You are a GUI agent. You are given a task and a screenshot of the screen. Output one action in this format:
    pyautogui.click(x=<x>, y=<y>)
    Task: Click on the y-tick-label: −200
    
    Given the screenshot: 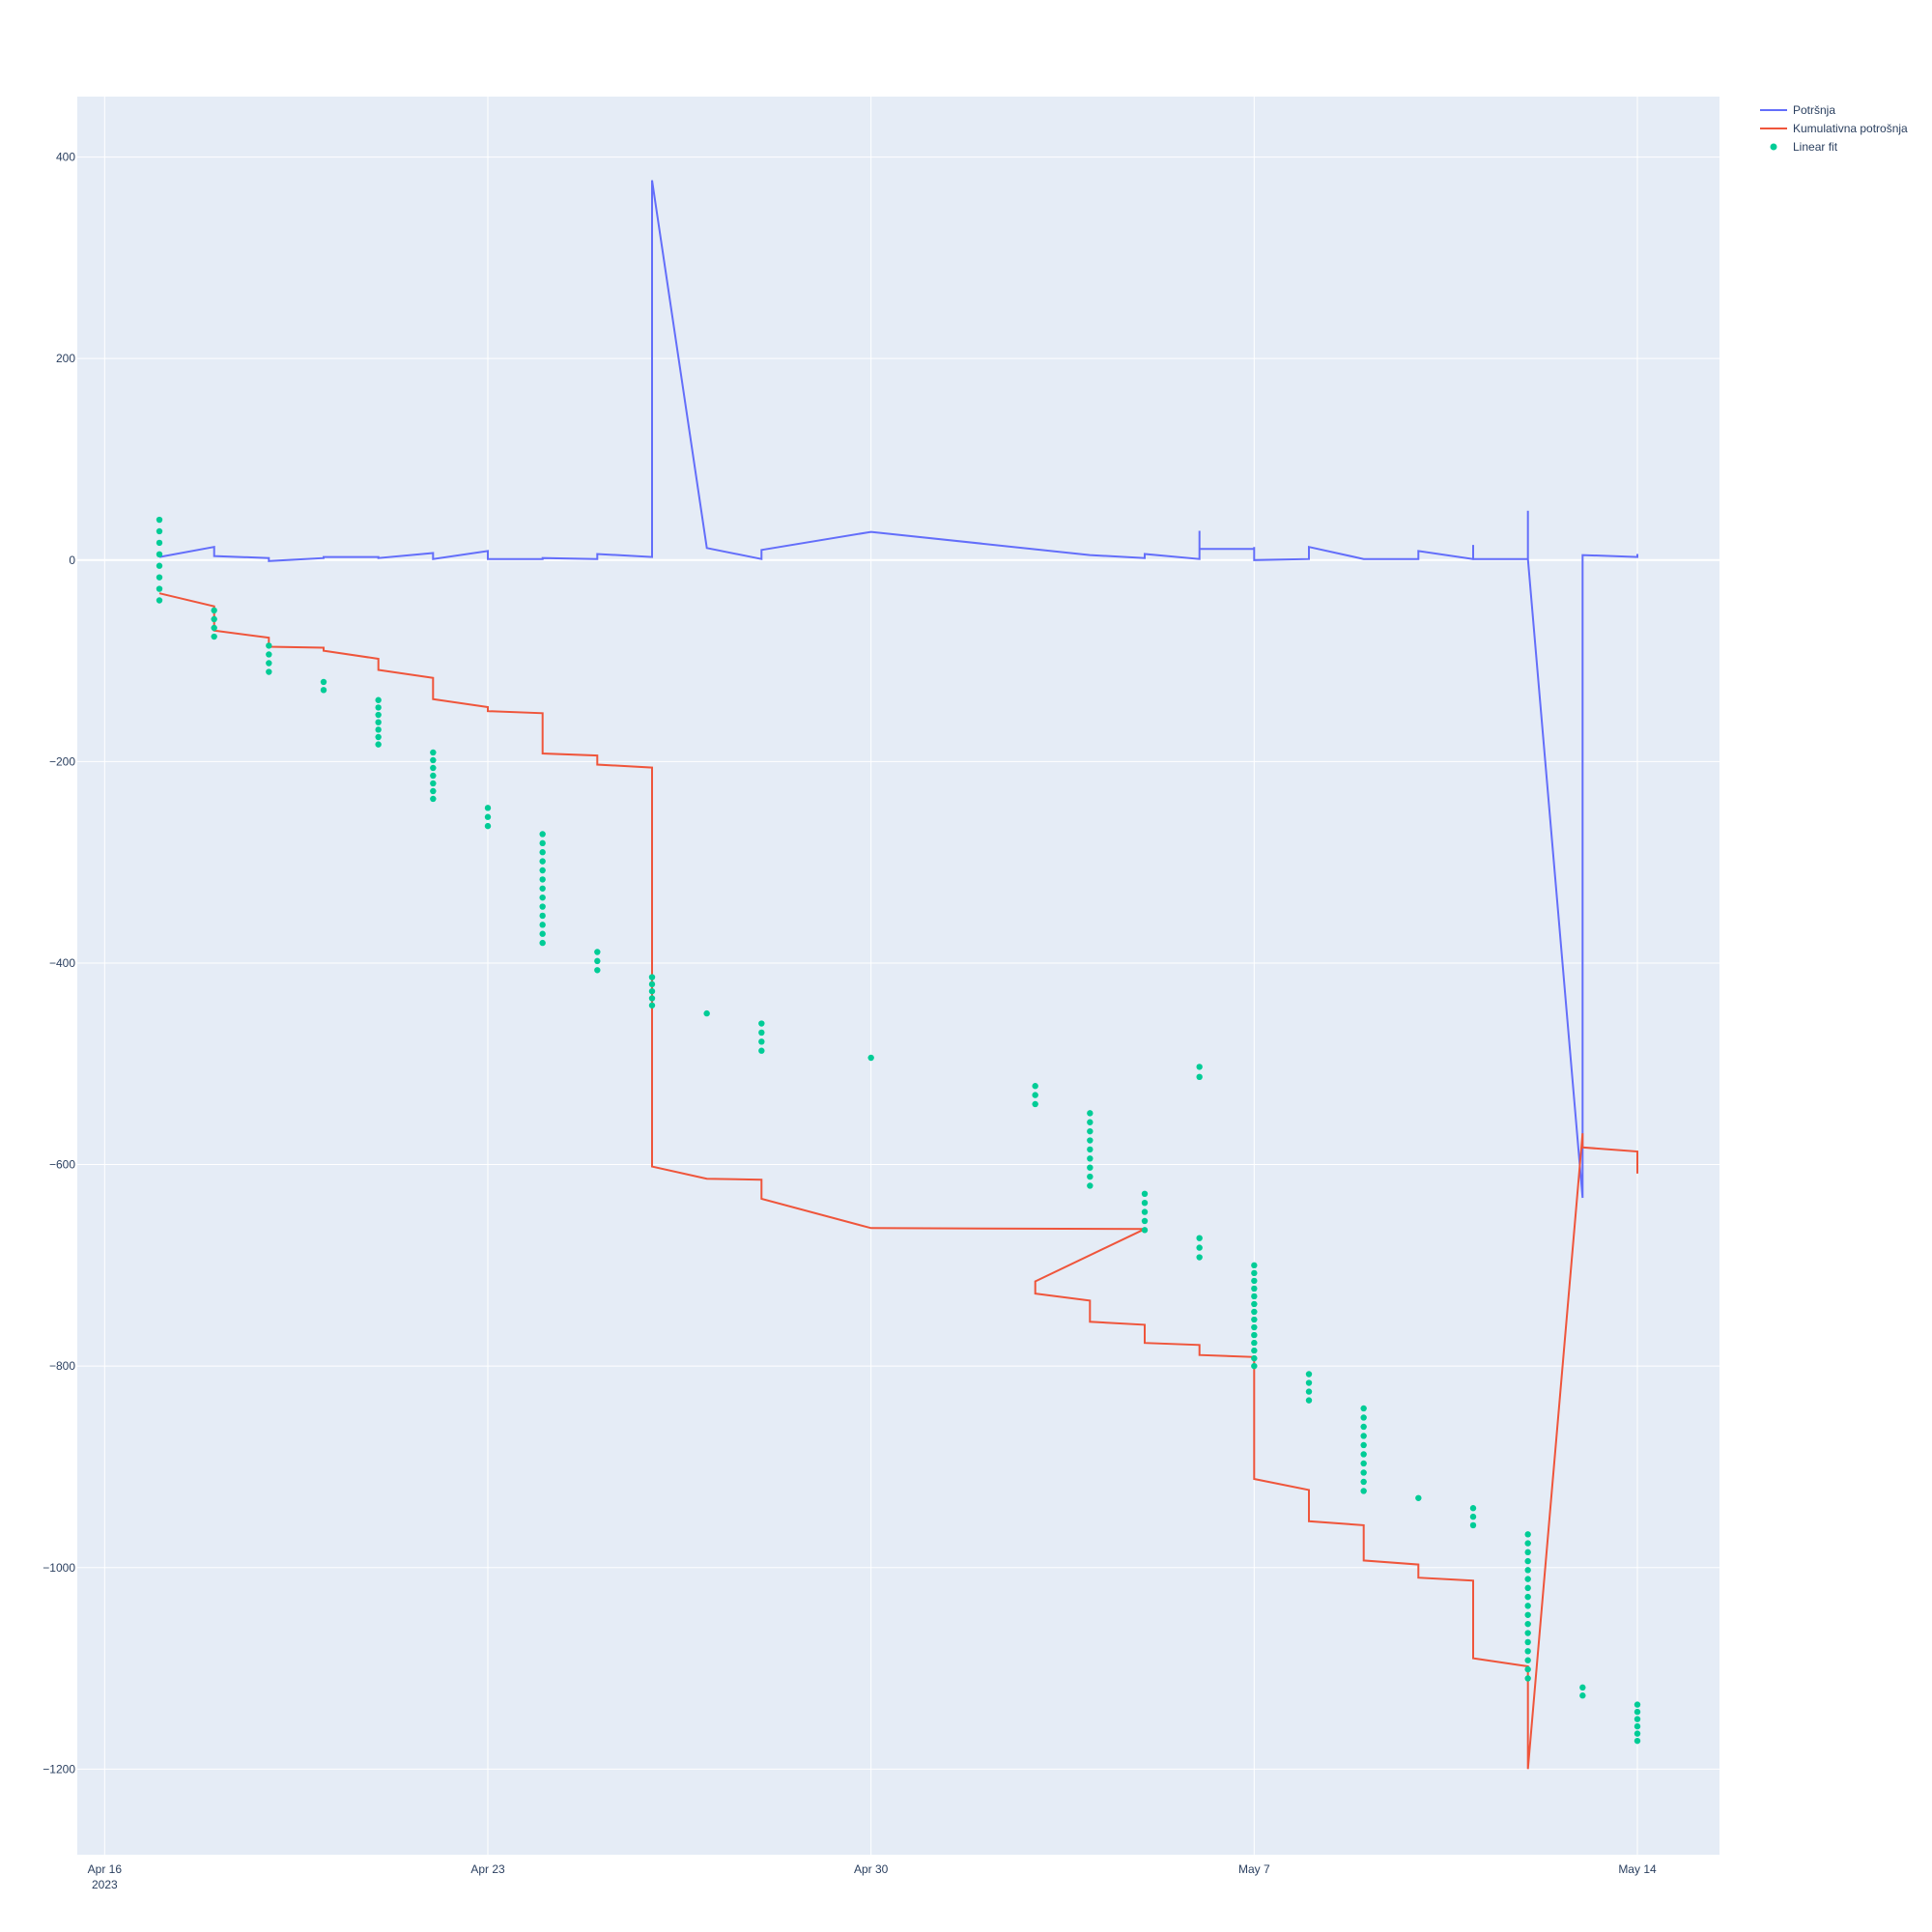 What is the action you would take?
    pyautogui.click(x=62, y=761)
    